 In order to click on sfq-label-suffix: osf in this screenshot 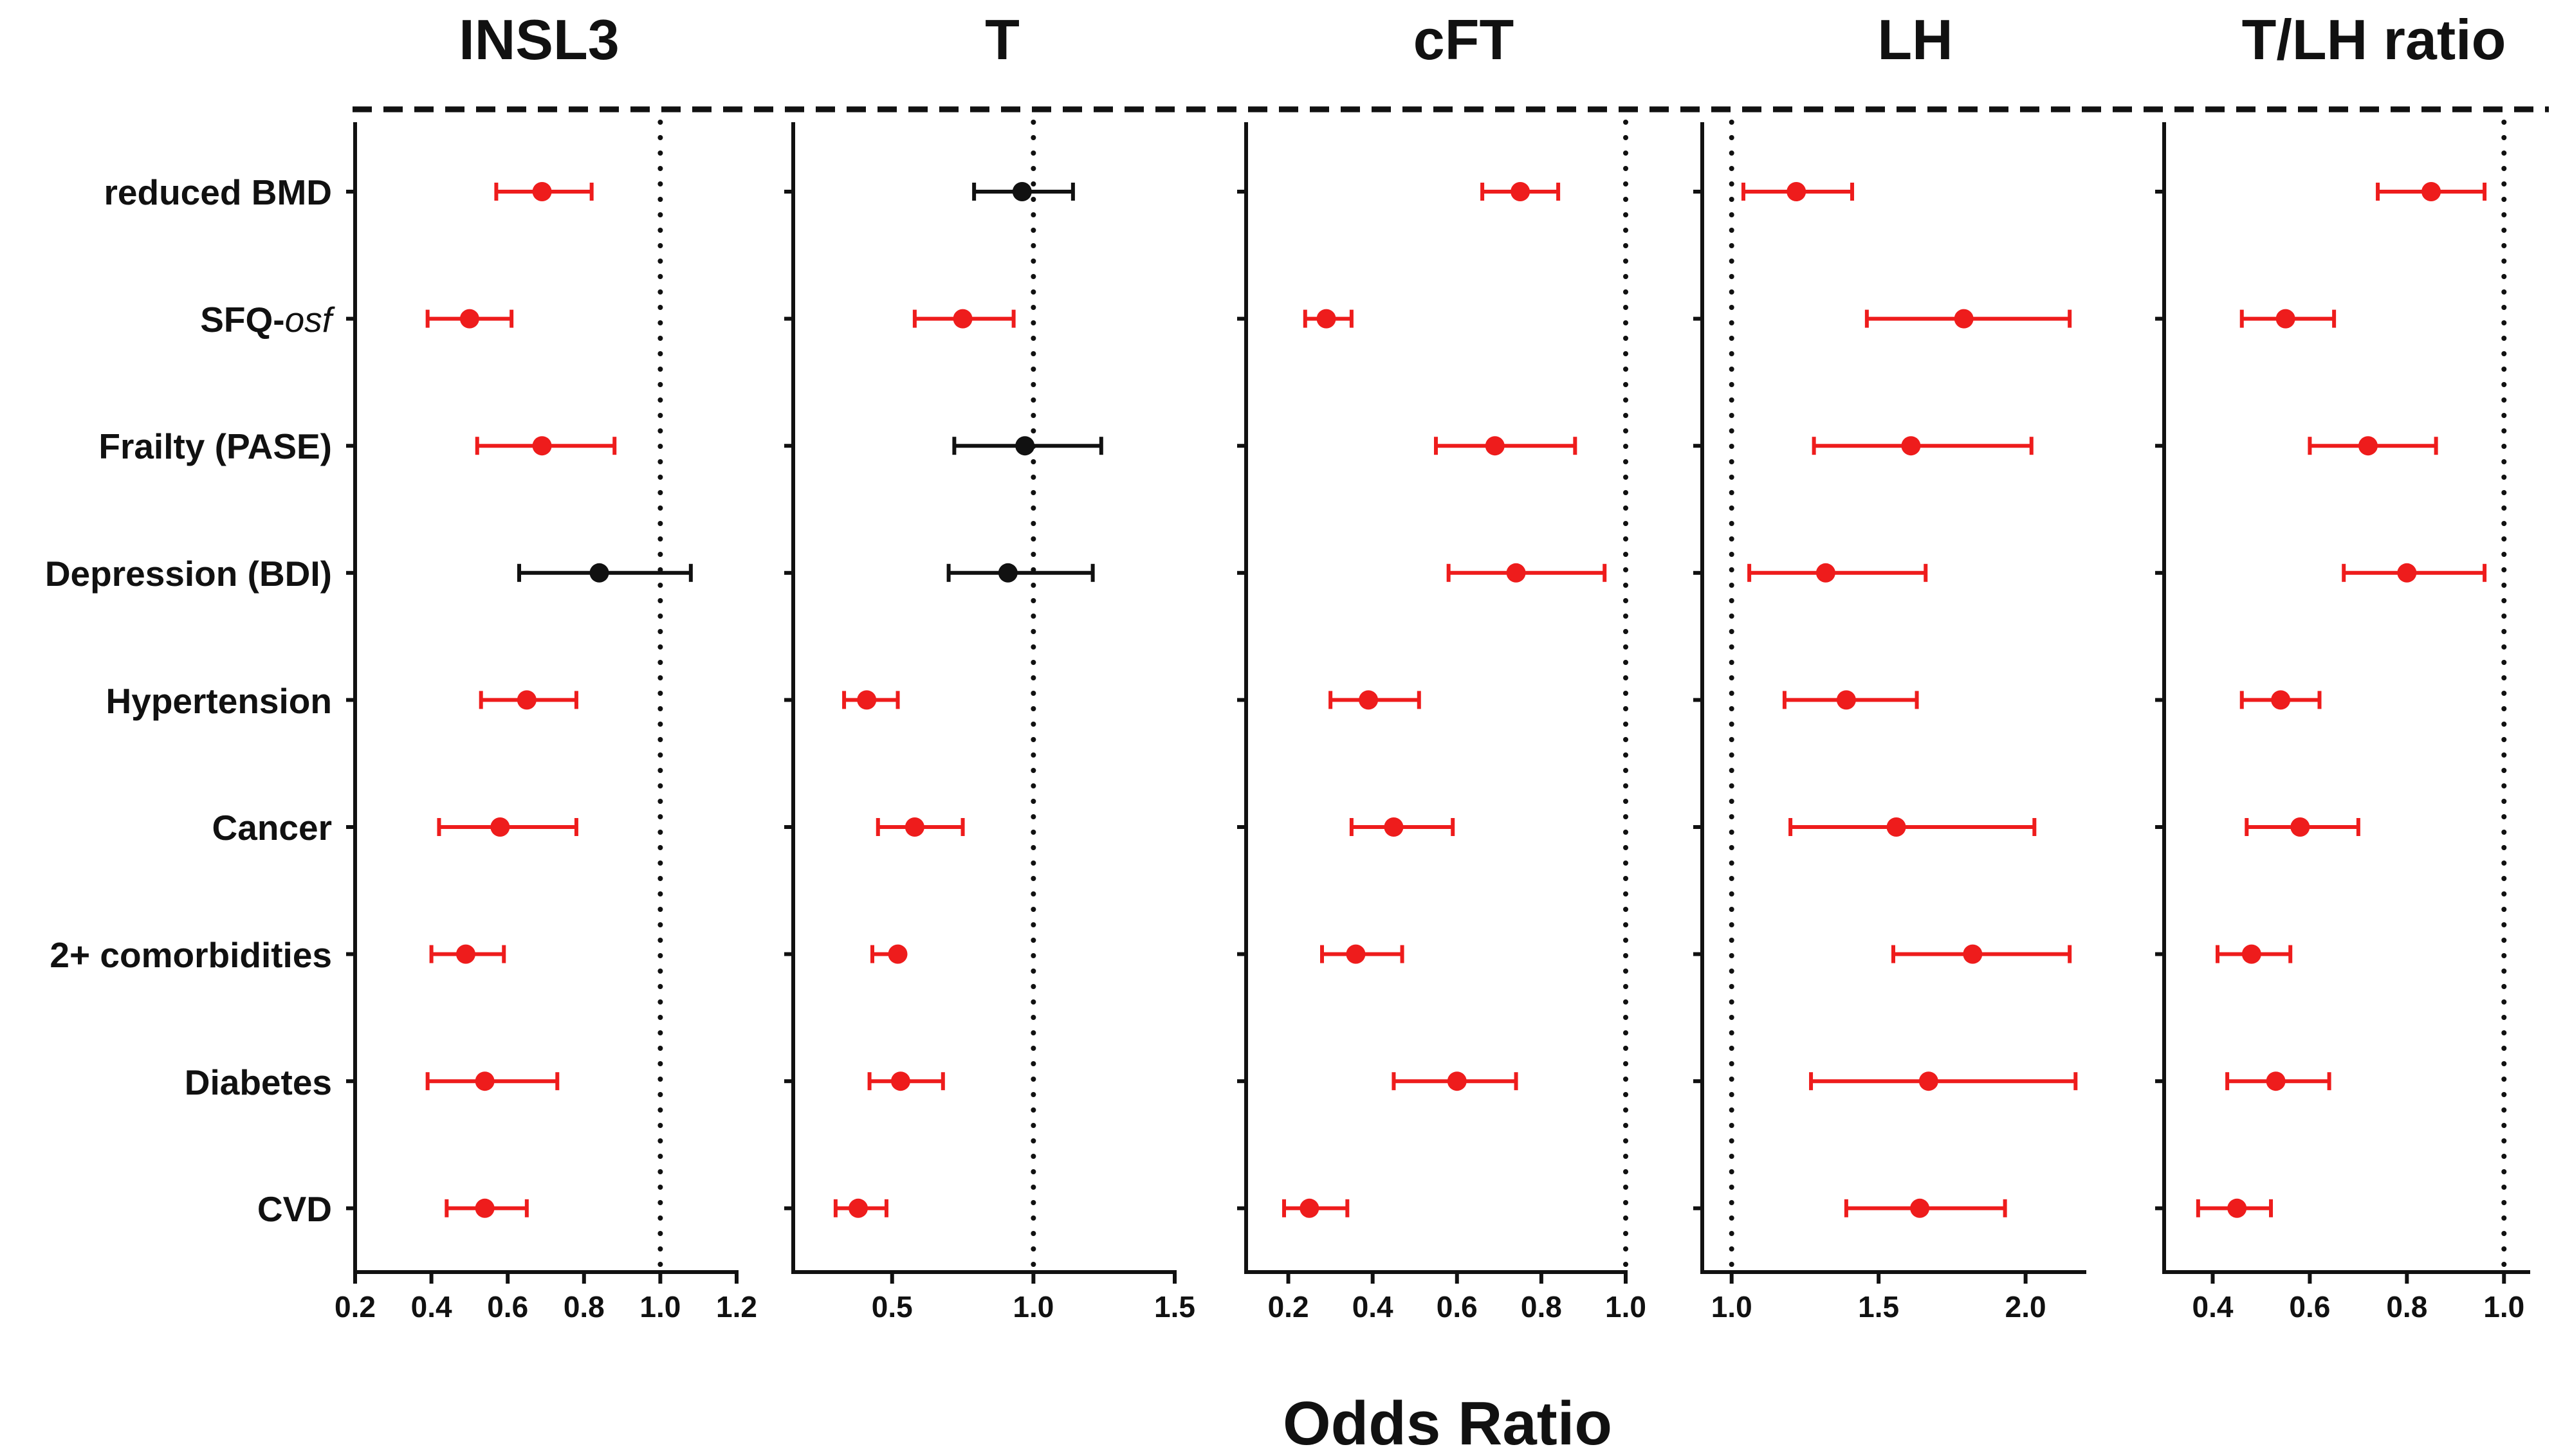, I will do `click(310, 320)`.